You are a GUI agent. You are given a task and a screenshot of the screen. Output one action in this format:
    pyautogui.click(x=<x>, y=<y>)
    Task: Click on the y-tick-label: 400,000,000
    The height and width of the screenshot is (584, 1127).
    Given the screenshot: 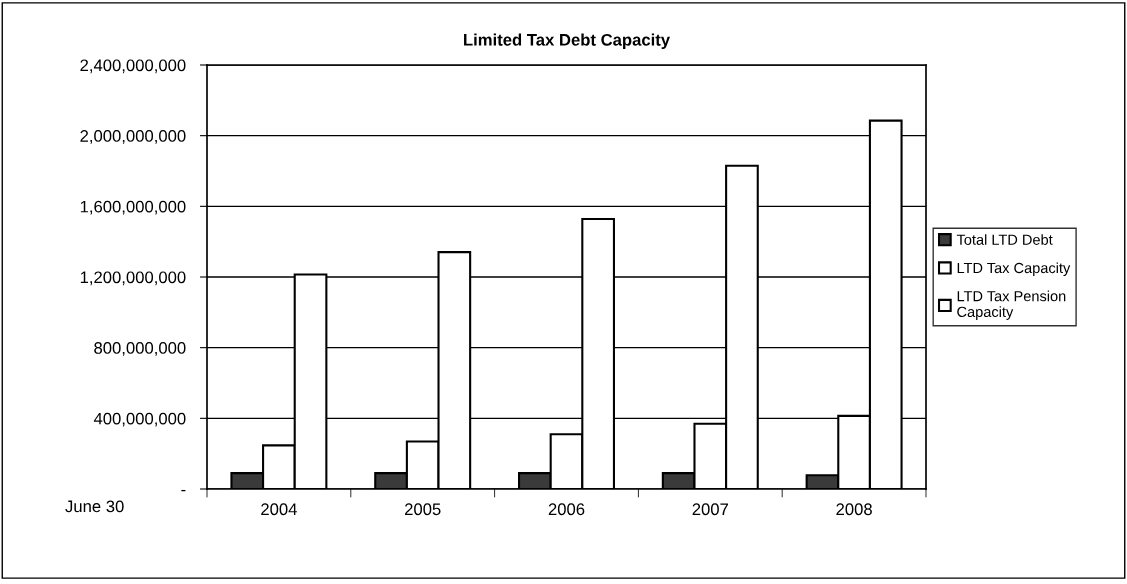 What is the action you would take?
    pyautogui.click(x=139, y=419)
    